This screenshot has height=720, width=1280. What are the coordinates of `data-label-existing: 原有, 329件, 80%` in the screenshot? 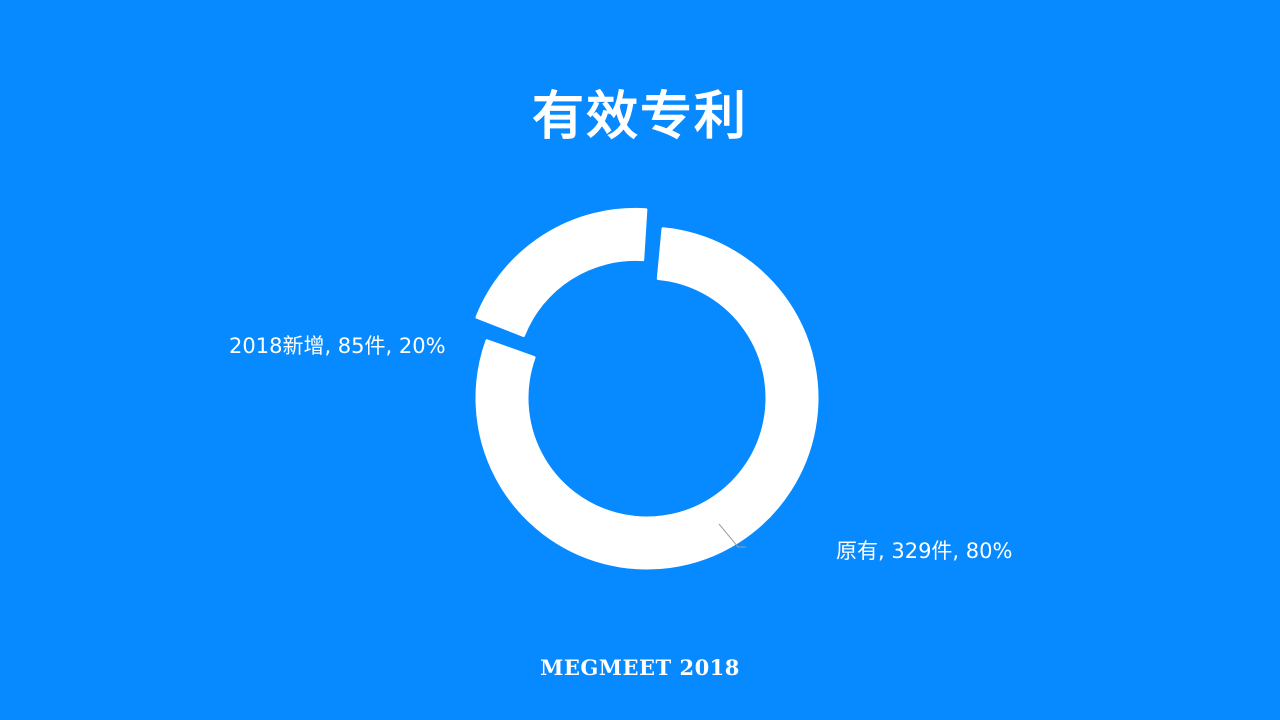 It's located at (924, 551).